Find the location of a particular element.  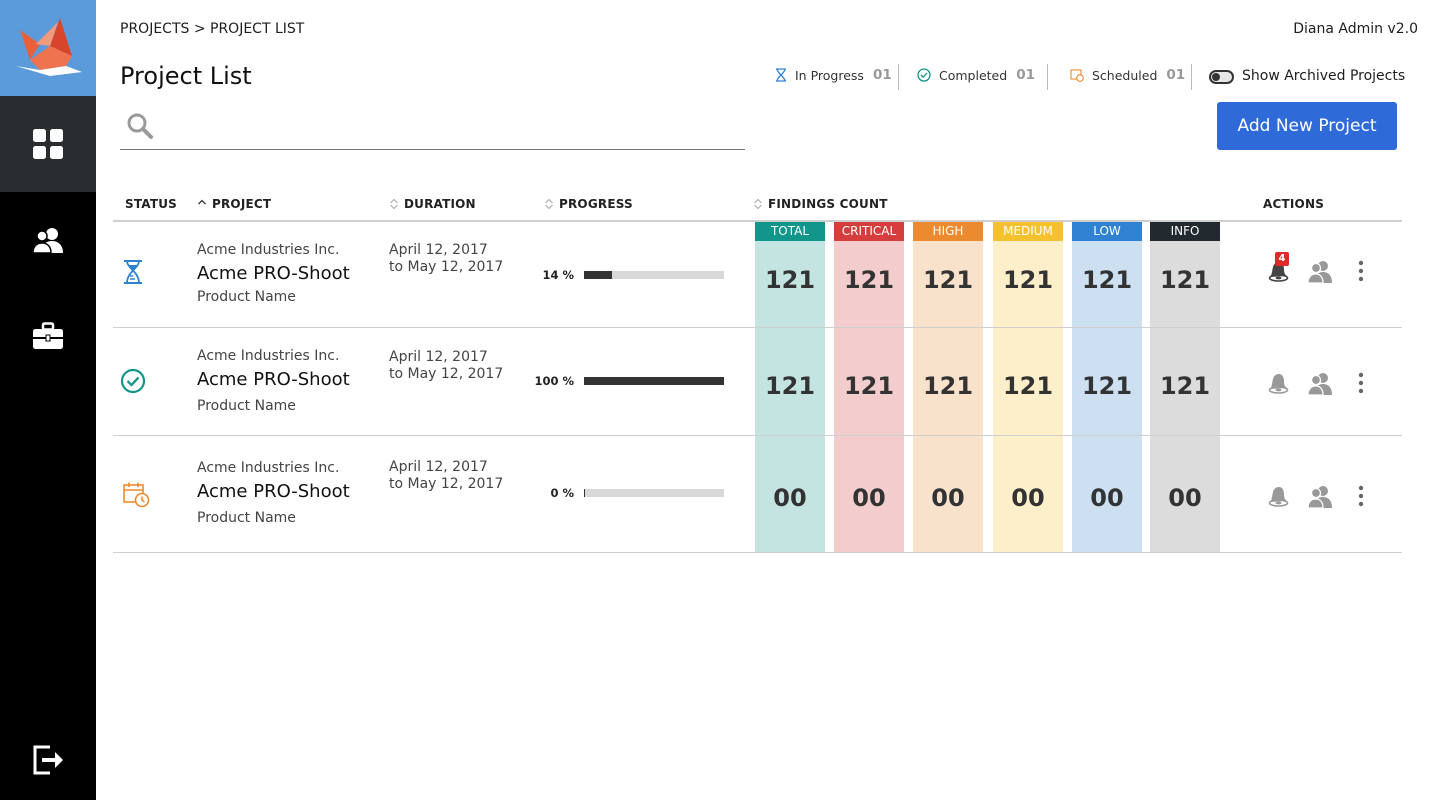

sidebar-item-logout is located at coordinates (48, 756).